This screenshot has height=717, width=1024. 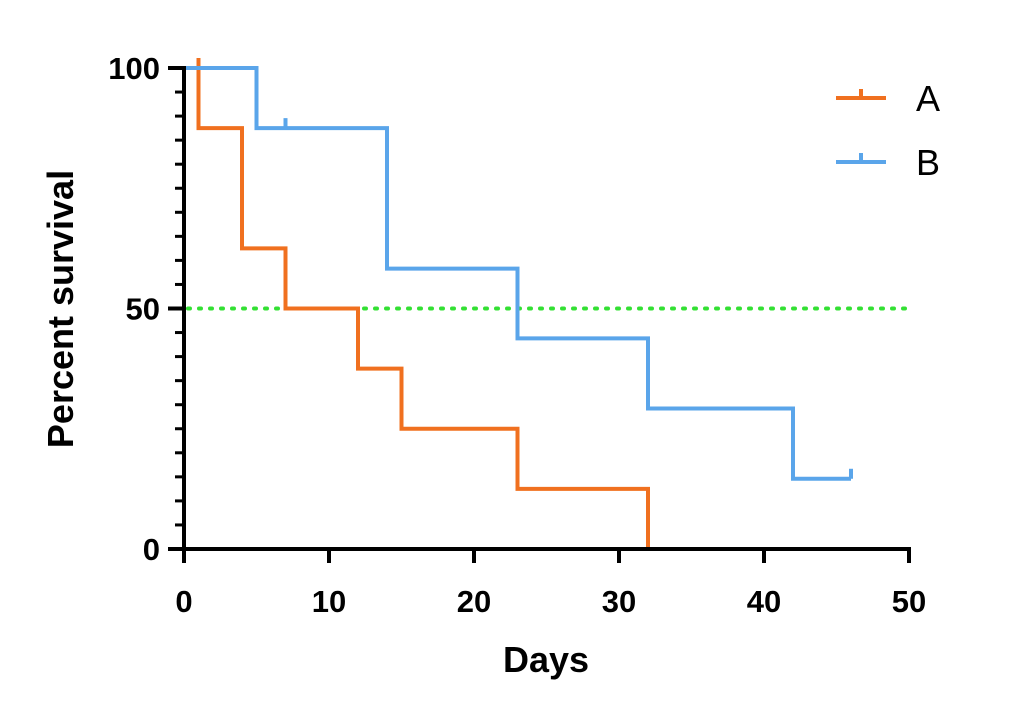 I want to click on legend-b-label: B, so click(x=928, y=162).